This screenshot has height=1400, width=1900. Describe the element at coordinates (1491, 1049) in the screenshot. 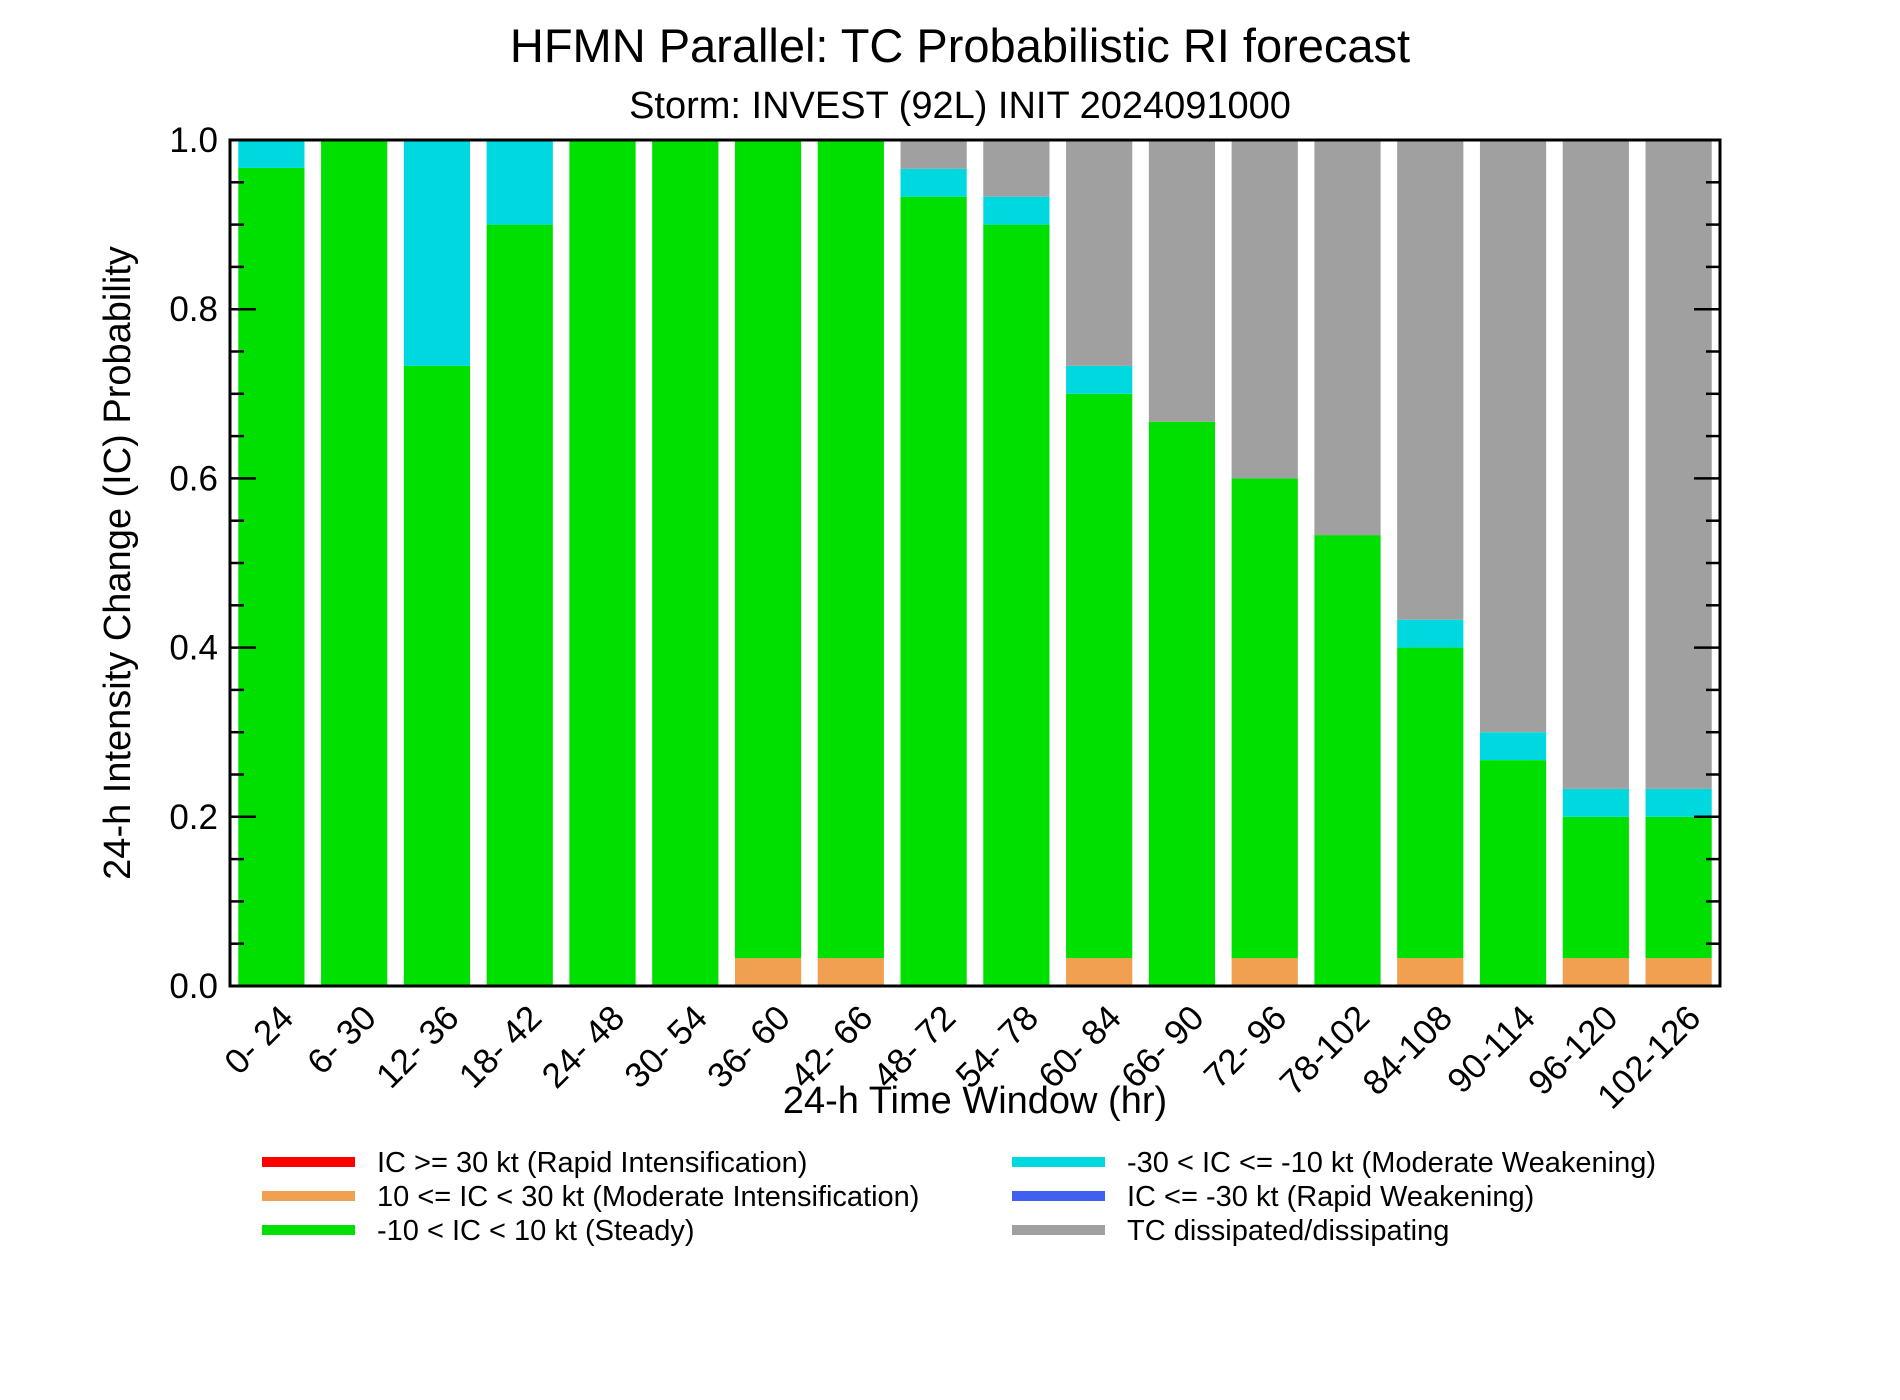

I see `x-tick-label: 90-114` at that location.